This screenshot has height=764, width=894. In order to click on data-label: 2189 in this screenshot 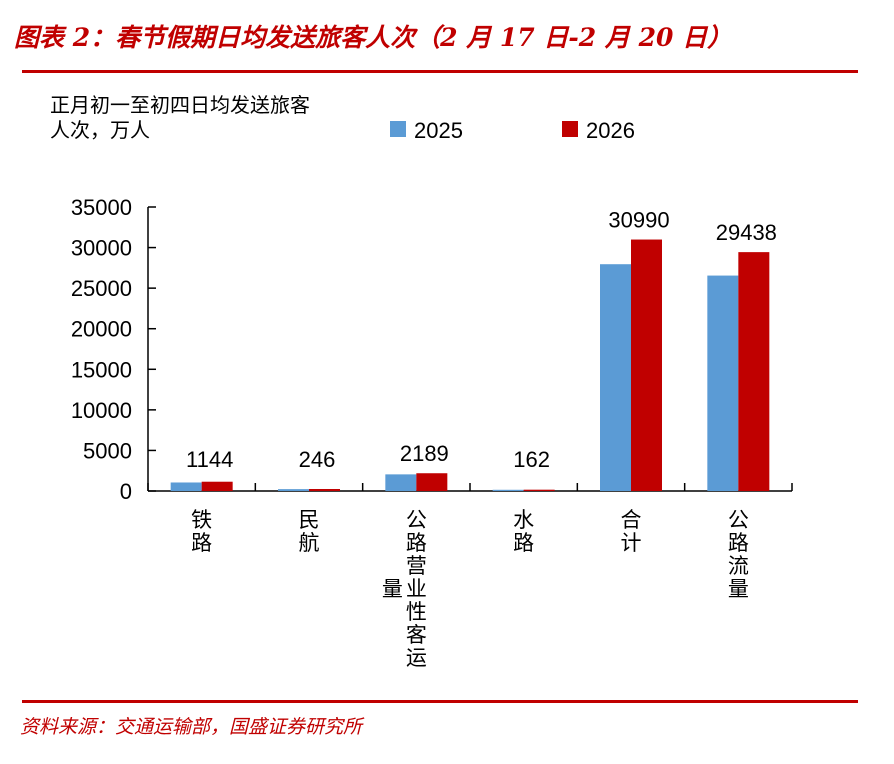, I will do `click(424, 453)`.